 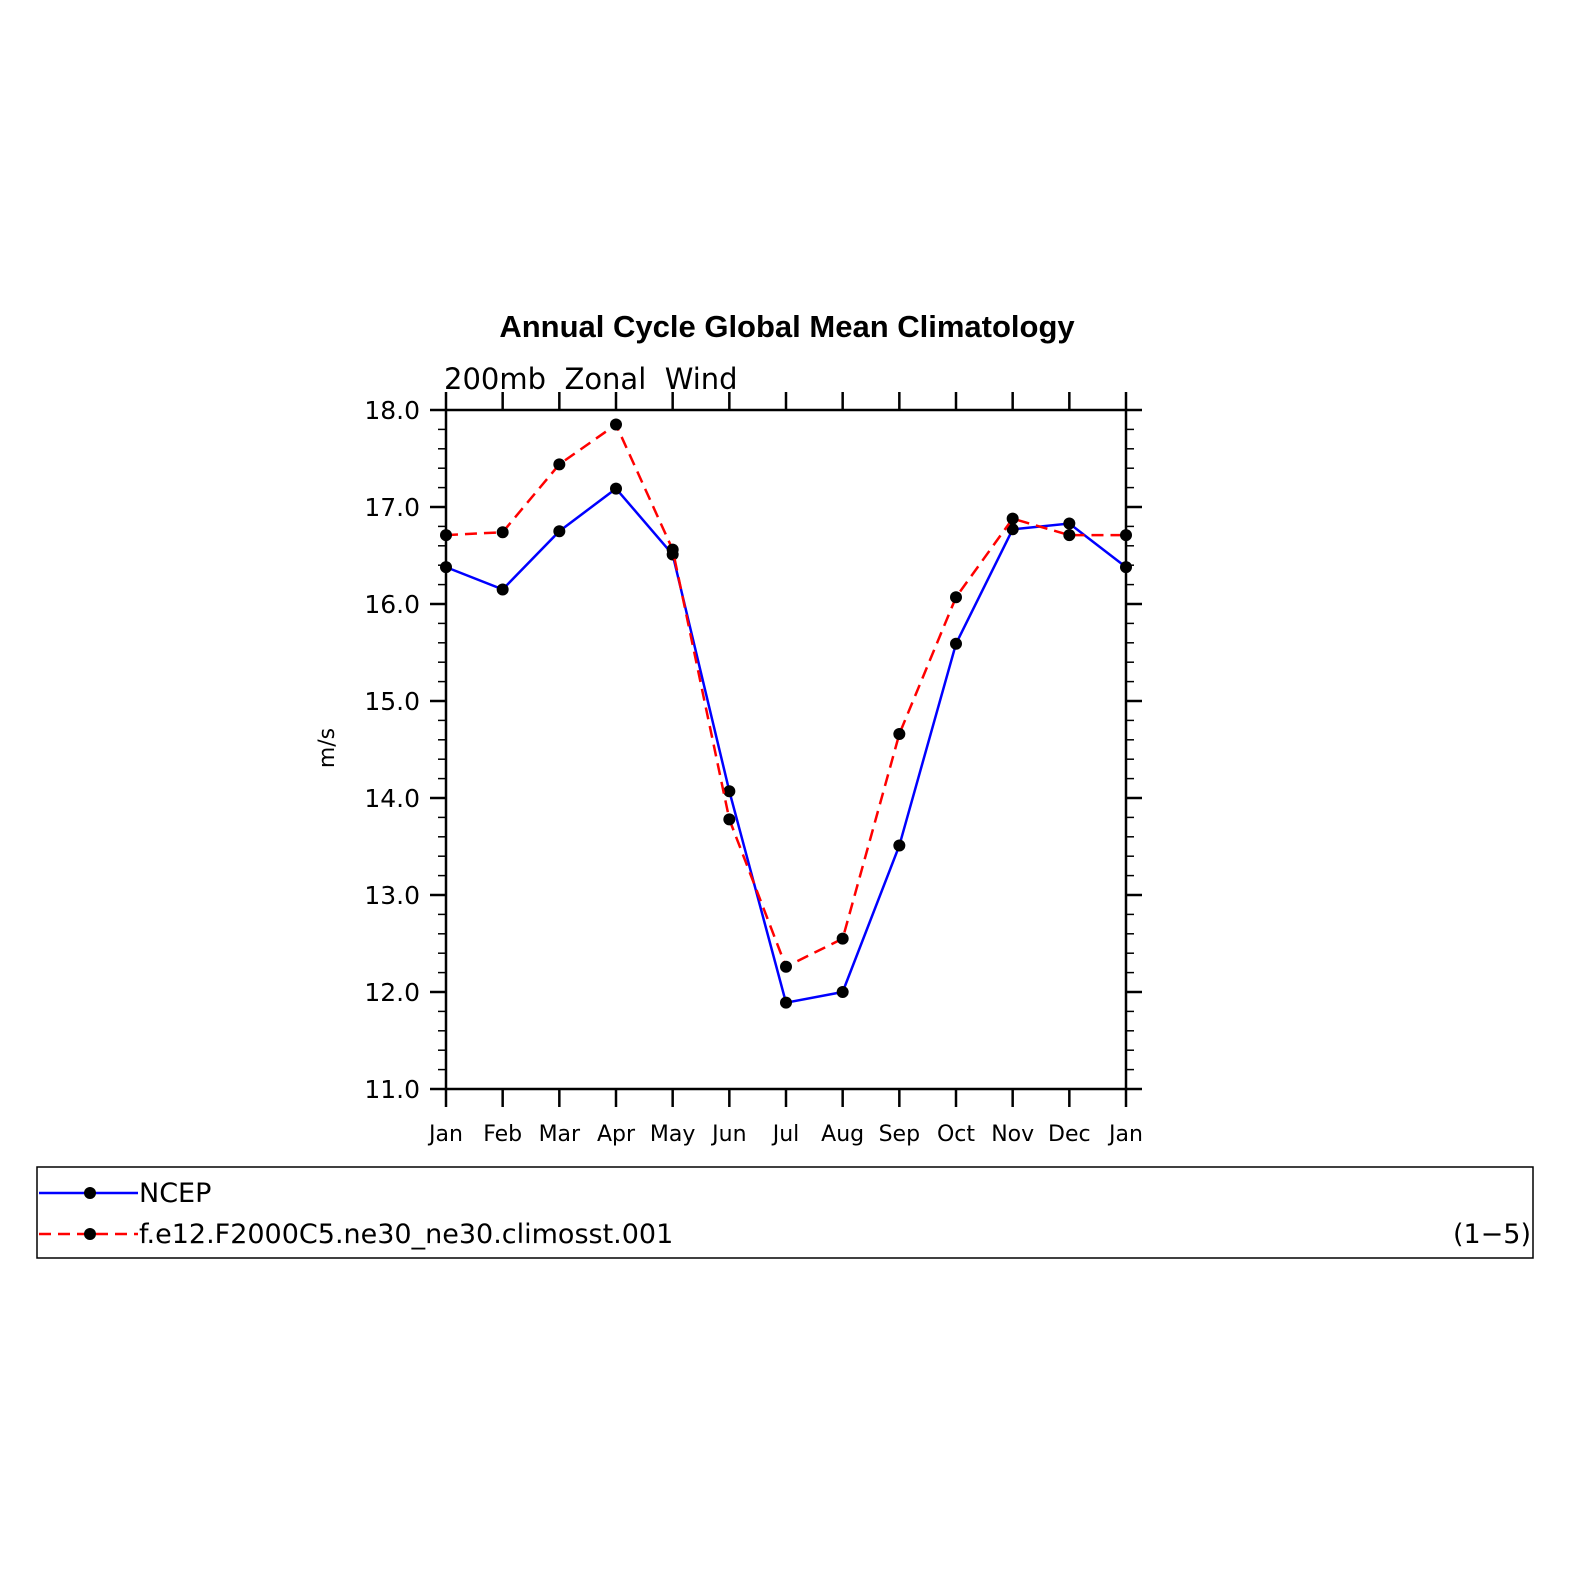 I want to click on x-tick-label: Aug, so click(x=842, y=1134).